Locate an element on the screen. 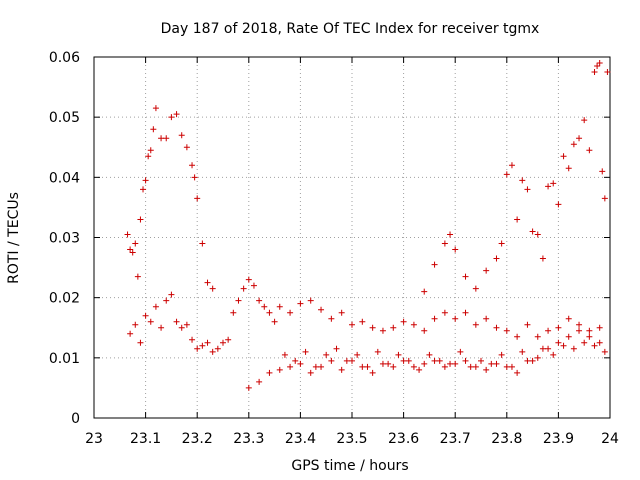 The width and height of the screenshot is (640, 480). x-tick-label: 23.5 is located at coordinates (351, 439).